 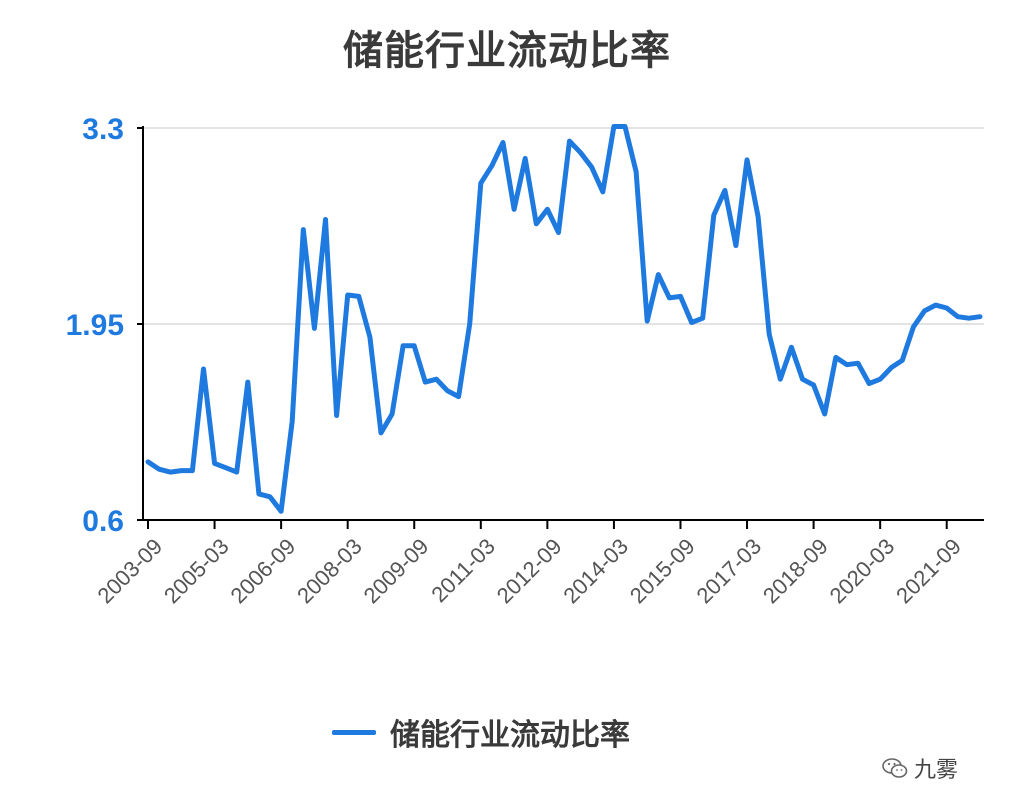 I want to click on legend-label: 储能行业流动比率, so click(x=510, y=735).